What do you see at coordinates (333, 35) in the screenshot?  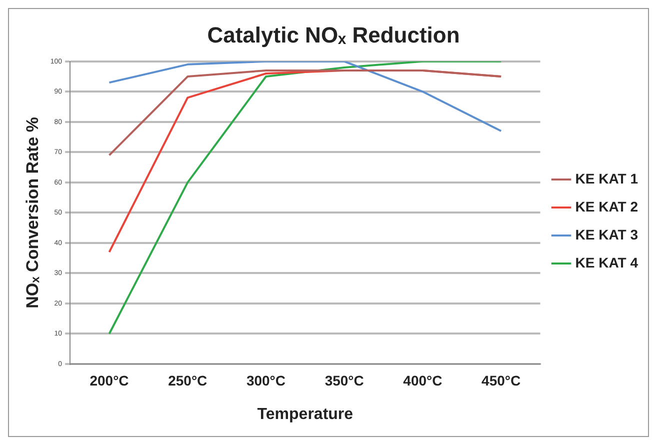 I see `chart-title: Catalytic NOₓ Reduction` at bounding box center [333, 35].